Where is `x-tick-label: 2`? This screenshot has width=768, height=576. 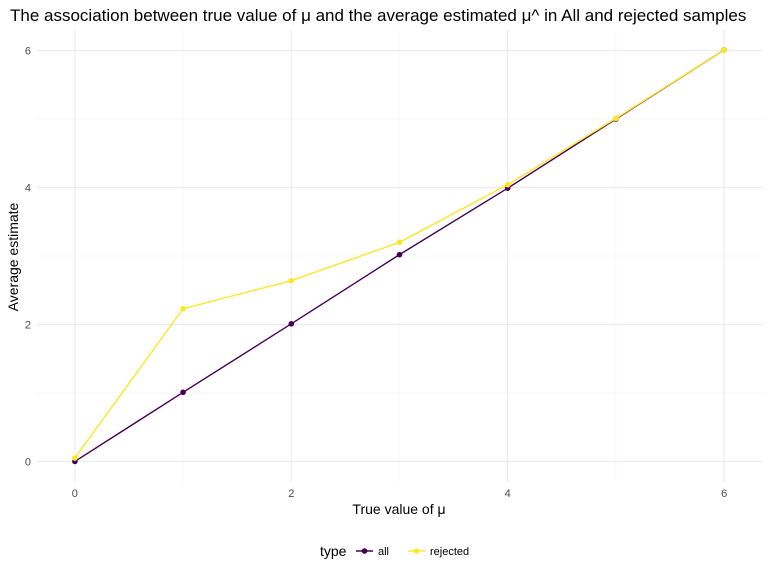 x-tick-label: 2 is located at coordinates (291, 494).